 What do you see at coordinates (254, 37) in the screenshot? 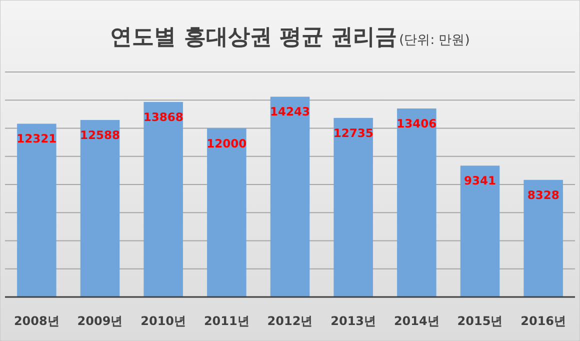
I see `chart-title: 연도별 홍대상권 평균 권리금` at bounding box center [254, 37].